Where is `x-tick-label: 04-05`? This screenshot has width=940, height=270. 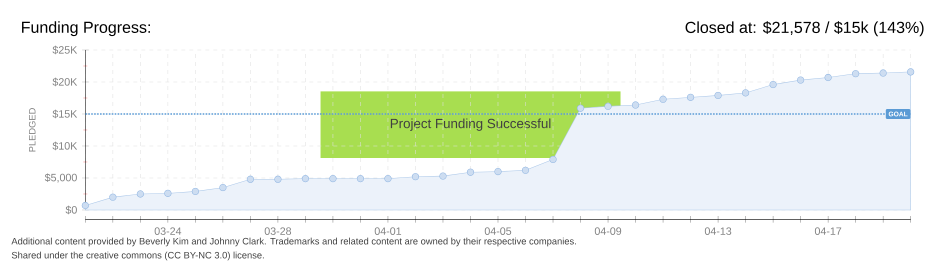
x-tick-label: 04-05 is located at coordinates (498, 231).